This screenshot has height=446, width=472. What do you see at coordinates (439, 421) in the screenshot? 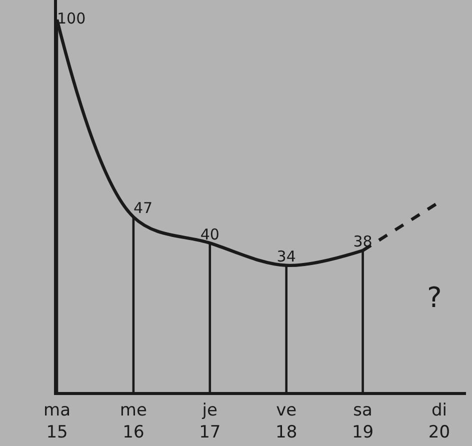
I see `x-tick-label: di 20` at bounding box center [439, 421].